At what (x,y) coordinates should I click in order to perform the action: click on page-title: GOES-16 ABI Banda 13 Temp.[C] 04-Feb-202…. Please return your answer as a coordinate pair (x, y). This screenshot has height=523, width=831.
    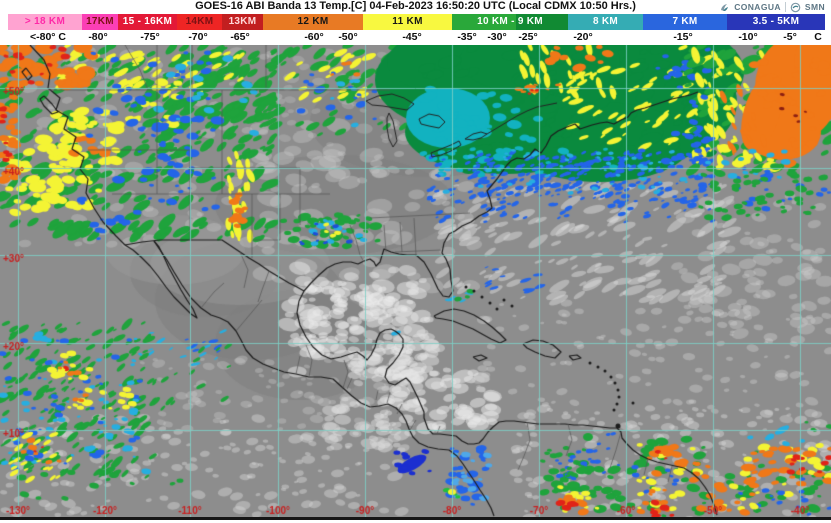
    Looking at the image, I should click on (415, 6).